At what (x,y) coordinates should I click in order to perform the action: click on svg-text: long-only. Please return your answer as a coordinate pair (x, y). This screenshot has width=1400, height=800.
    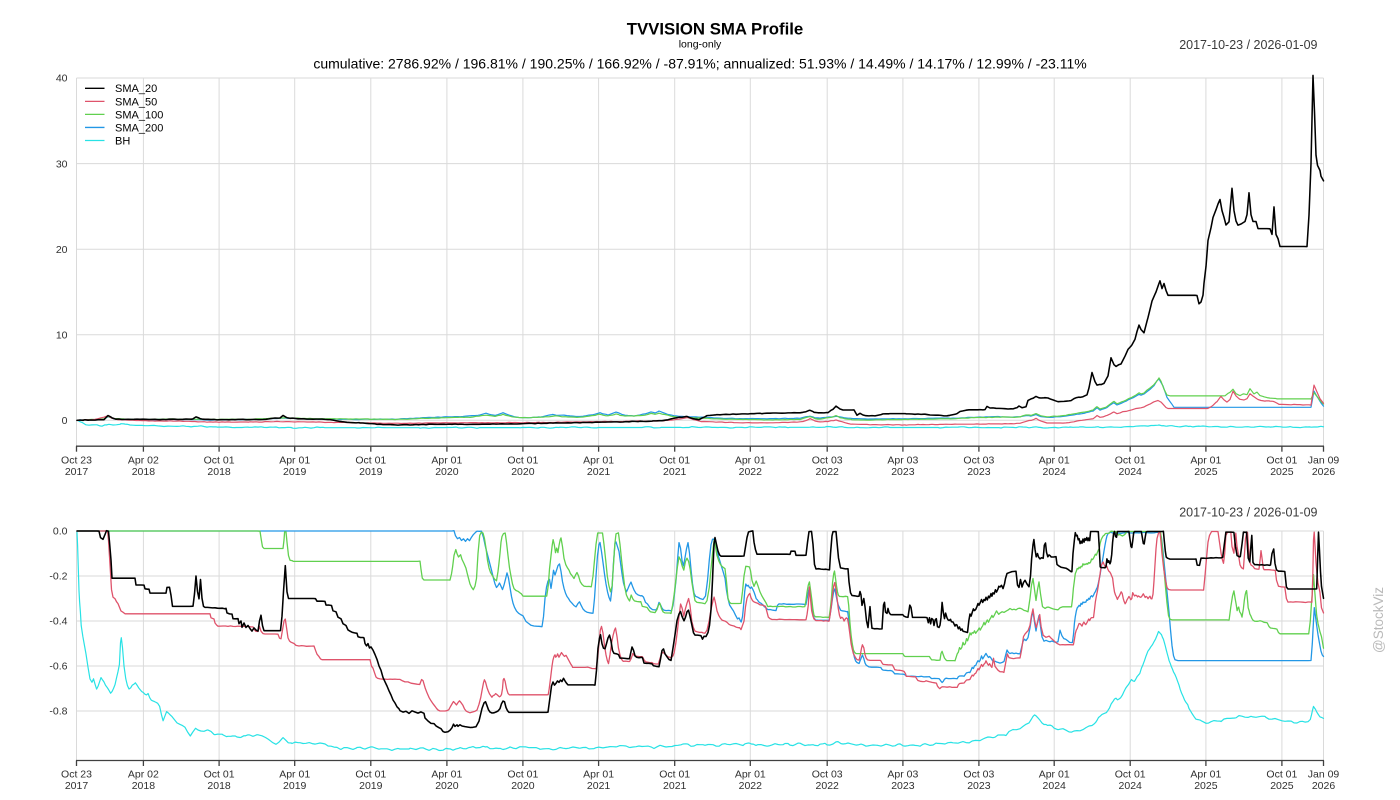
    Looking at the image, I should click on (700, 45).